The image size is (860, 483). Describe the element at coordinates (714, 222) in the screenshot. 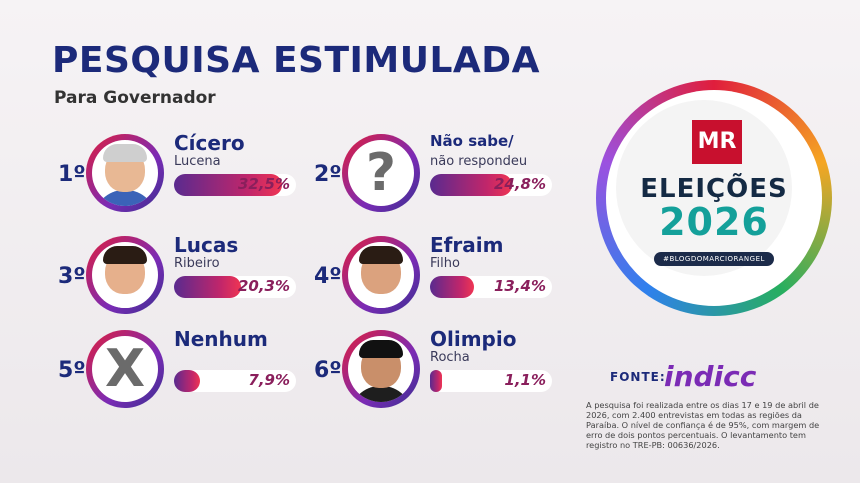

I see `seal-year: 2026` at that location.